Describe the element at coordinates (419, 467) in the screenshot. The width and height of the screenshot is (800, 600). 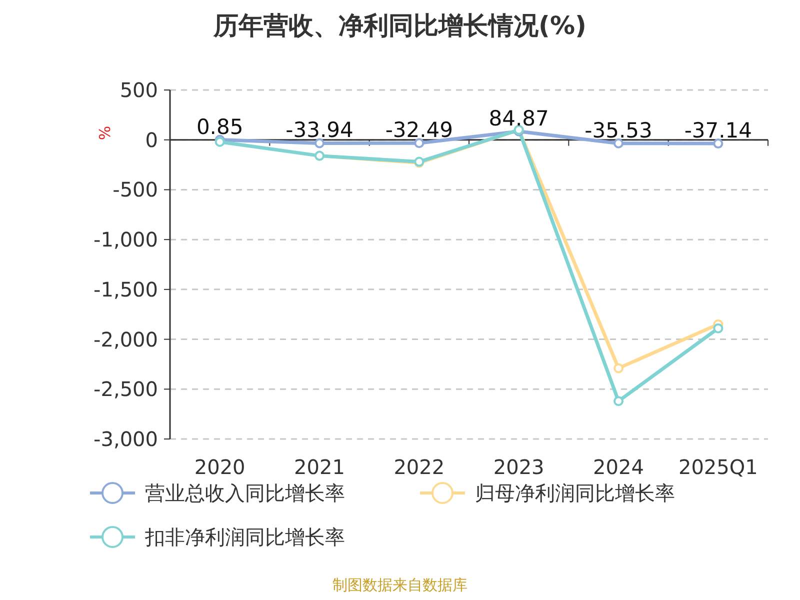
I see `x-tick-label: 2022` at that location.